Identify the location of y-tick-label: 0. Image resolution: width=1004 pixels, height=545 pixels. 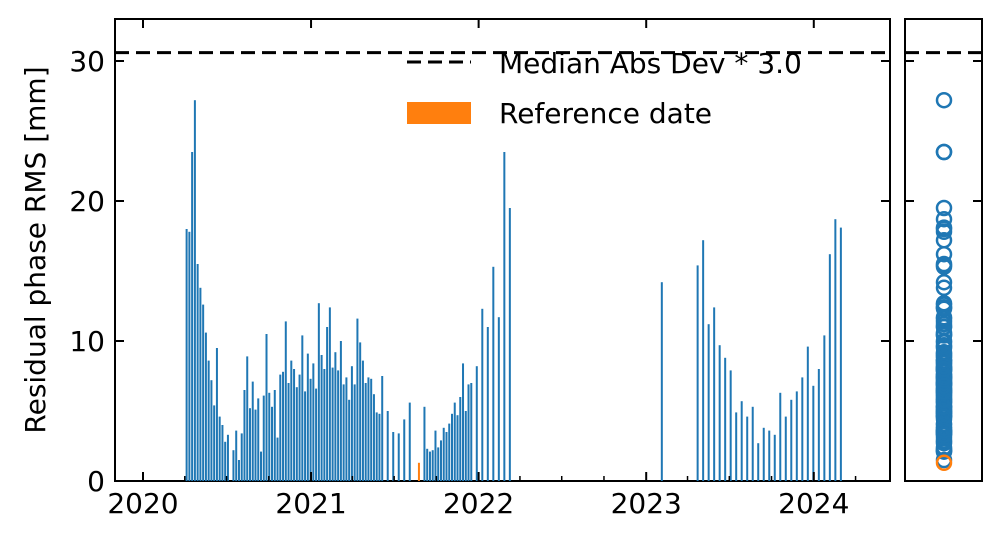
(96, 481).